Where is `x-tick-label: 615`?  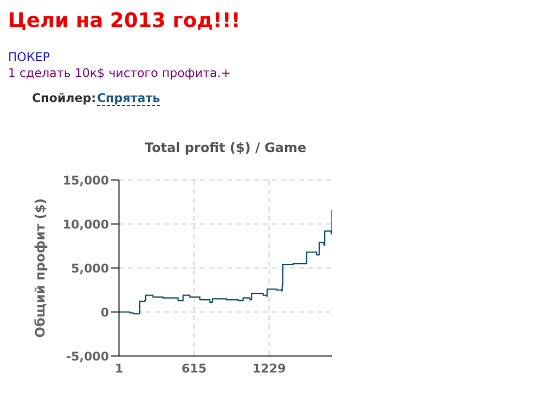 x-tick-label: 615 is located at coordinates (194, 369).